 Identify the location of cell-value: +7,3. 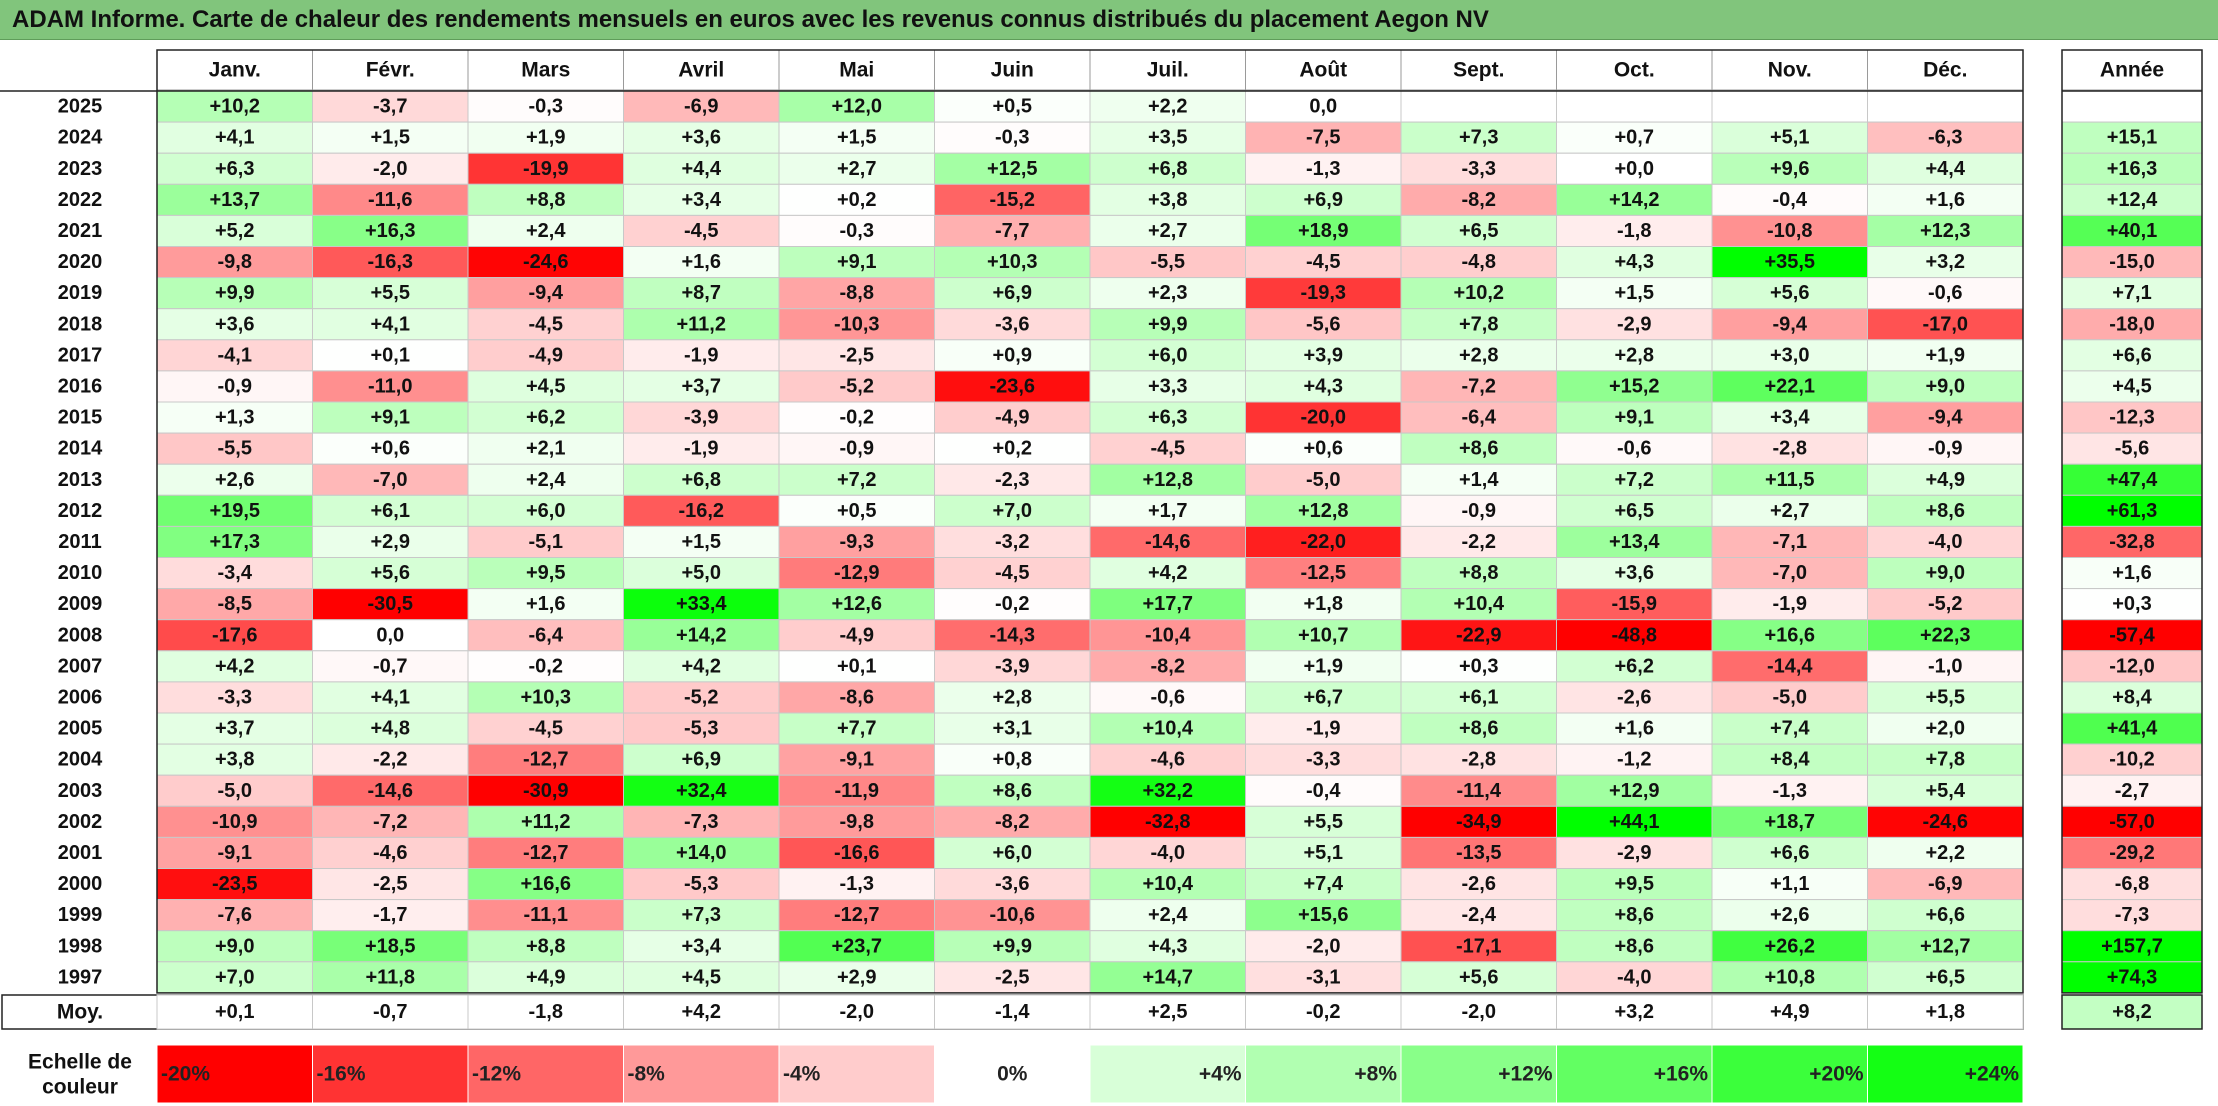
(701, 915).